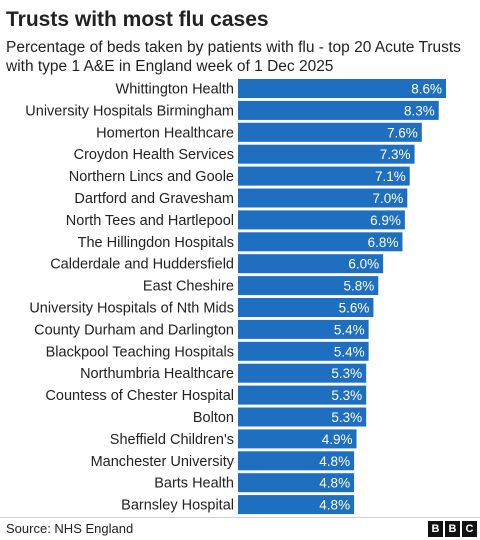  Describe the element at coordinates (157, 374) in the screenshot. I see `category-label: Northumbria Healthcare` at that location.